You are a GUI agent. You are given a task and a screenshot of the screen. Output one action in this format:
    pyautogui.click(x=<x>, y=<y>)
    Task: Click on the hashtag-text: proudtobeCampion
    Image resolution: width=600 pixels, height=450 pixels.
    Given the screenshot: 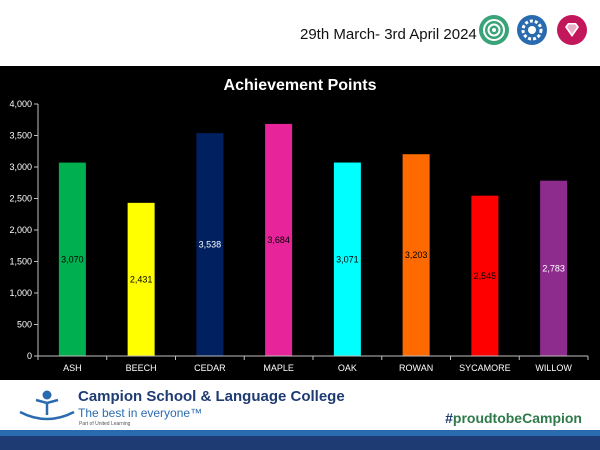 What is the action you would take?
    pyautogui.click(x=517, y=418)
    